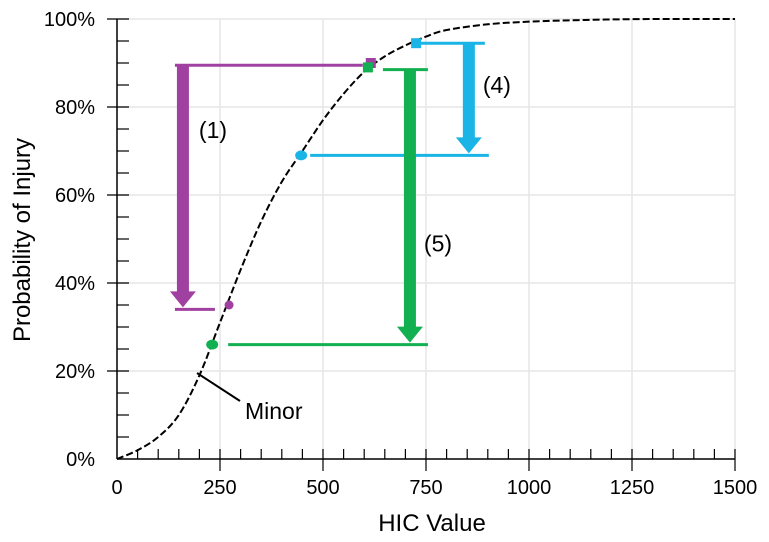 This screenshot has width=769, height=542. I want to click on annotation-4-label: (4), so click(497, 85).